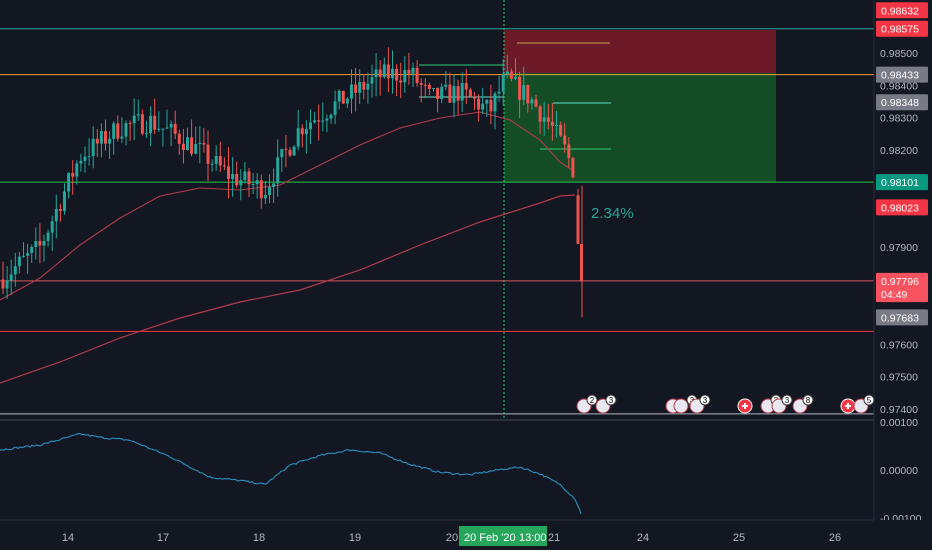 This screenshot has width=932, height=550. Describe the element at coordinates (899, 54) in the screenshot. I see `price-tick-label: 0.98500` at that location.